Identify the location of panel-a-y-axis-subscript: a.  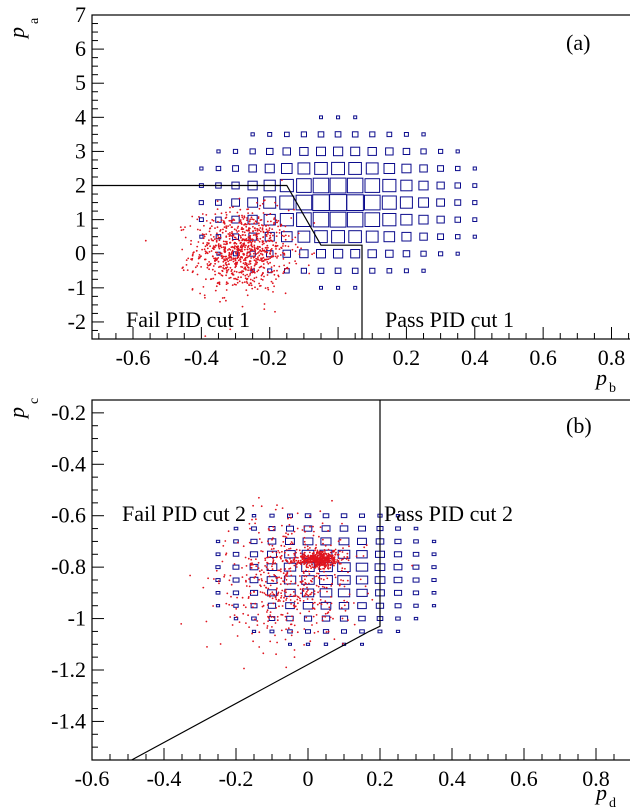
(34, 20).